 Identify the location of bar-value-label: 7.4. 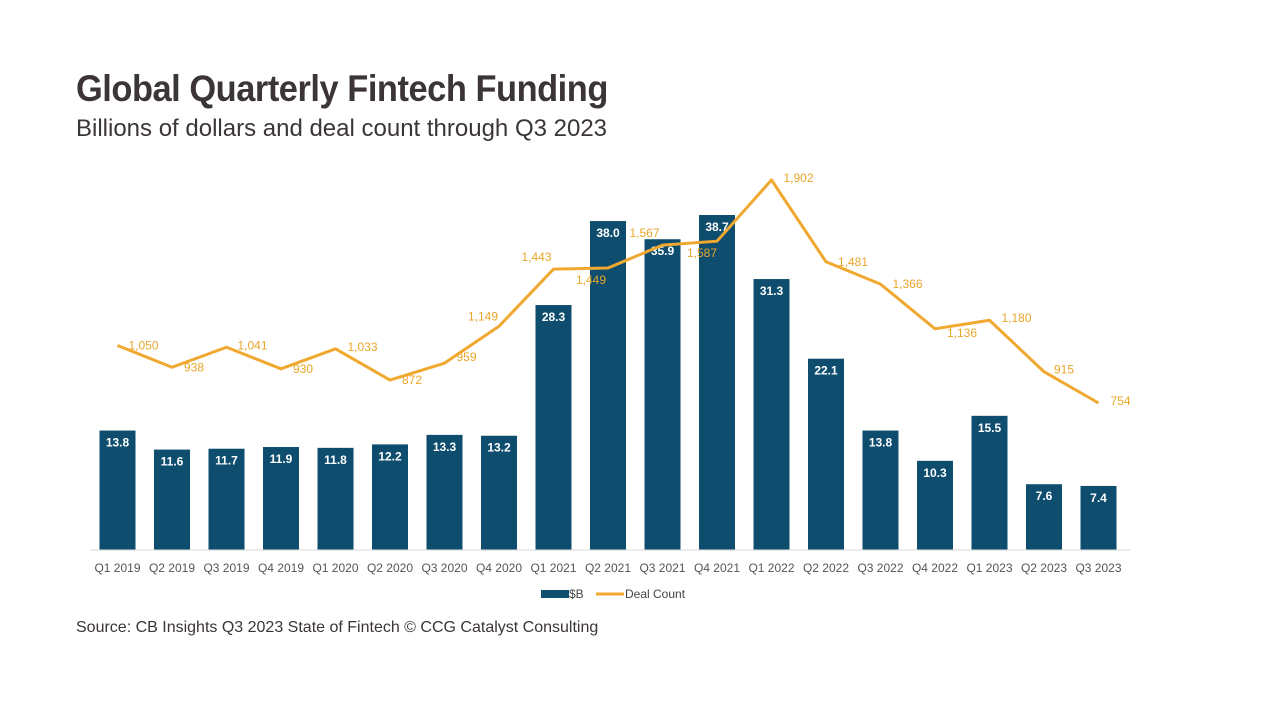
(1098, 498).